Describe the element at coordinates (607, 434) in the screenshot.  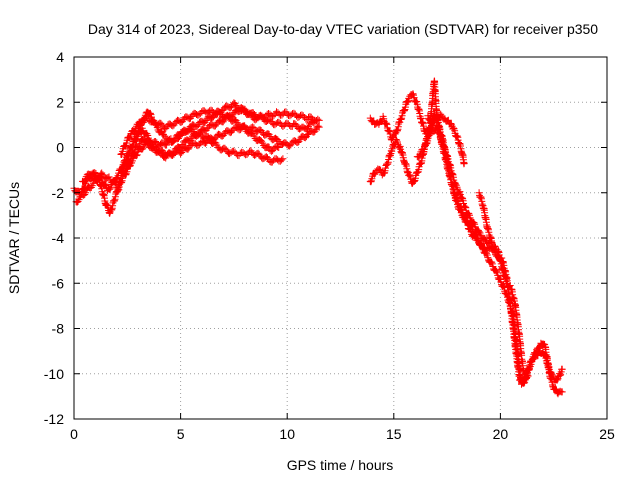
I see `x-tick-label: 25` at that location.